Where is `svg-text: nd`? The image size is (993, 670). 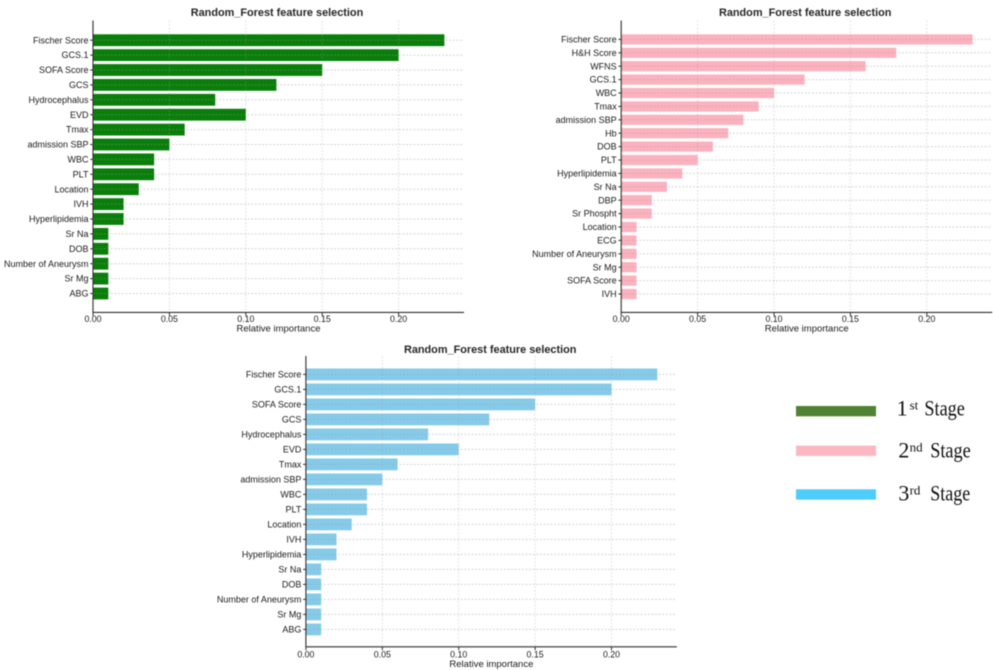 svg-text: nd is located at coordinates (917, 446).